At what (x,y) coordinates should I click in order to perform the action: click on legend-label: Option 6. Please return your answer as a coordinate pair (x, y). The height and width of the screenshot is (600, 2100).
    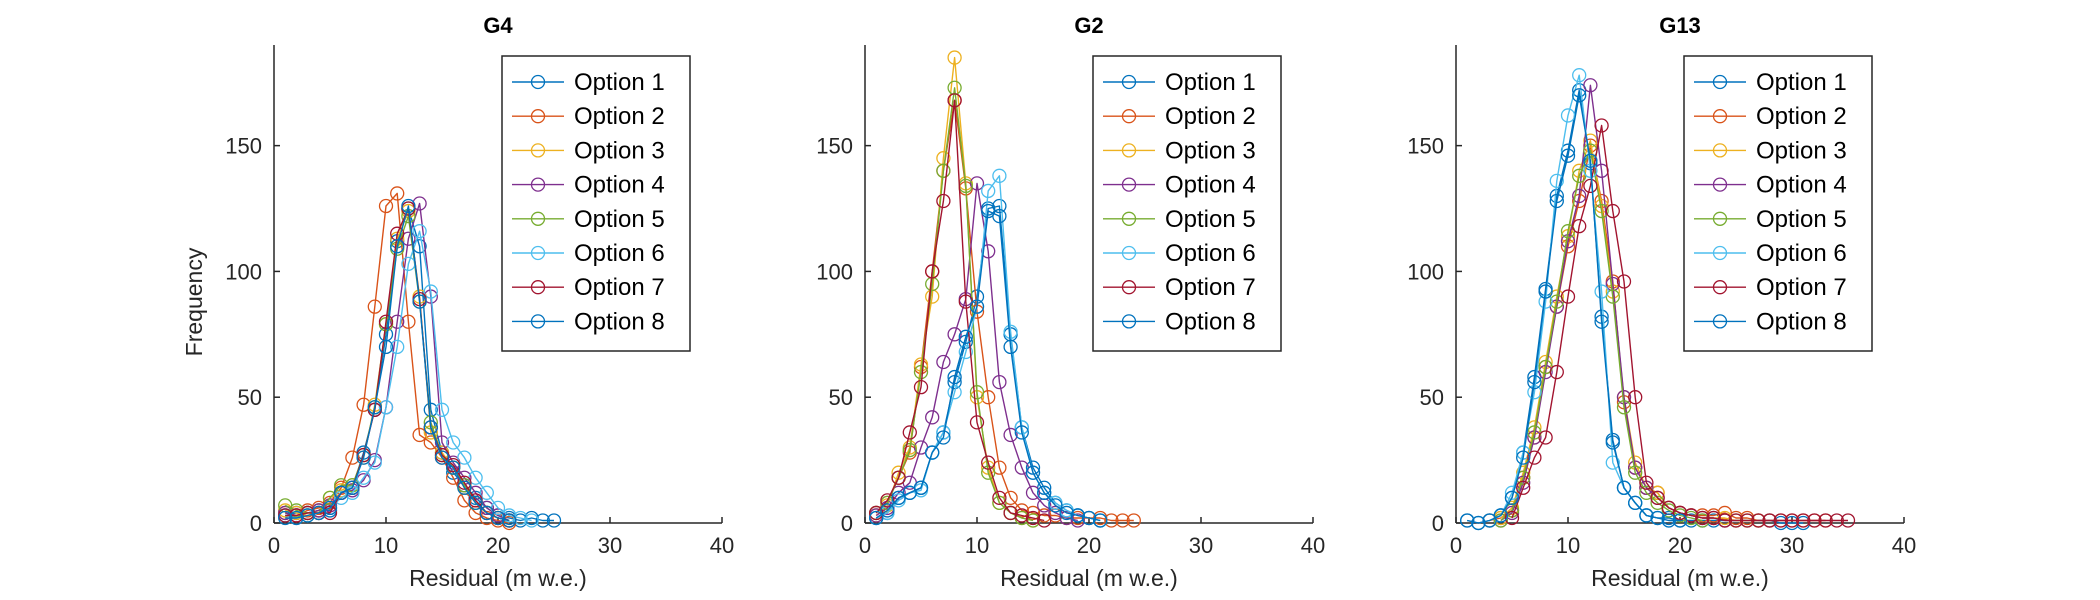
    Looking at the image, I should click on (1801, 253).